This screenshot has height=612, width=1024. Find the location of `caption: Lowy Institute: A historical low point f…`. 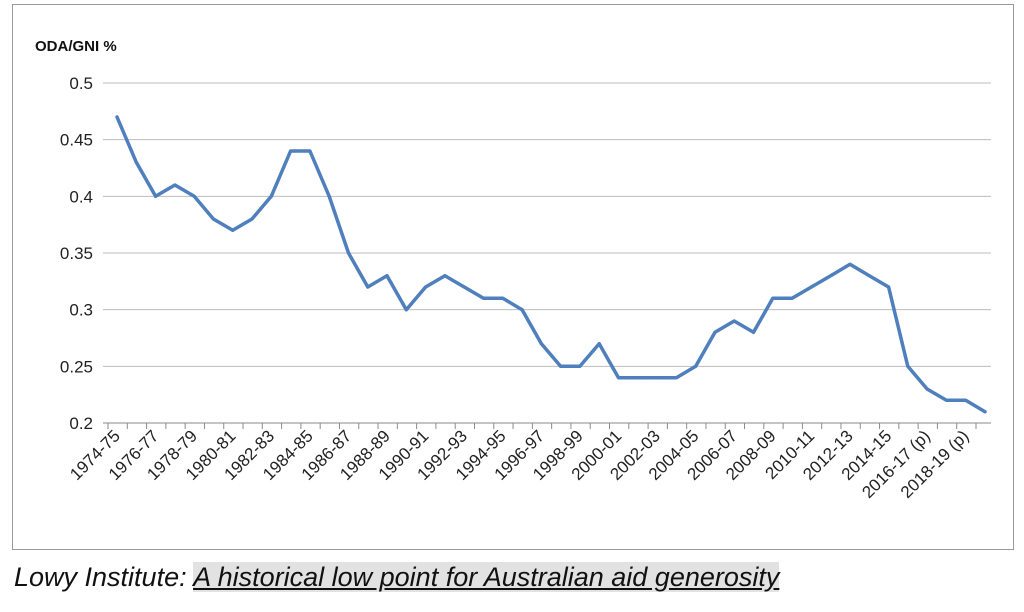

caption: Lowy Institute: A historical low point f… is located at coordinates (397, 577).